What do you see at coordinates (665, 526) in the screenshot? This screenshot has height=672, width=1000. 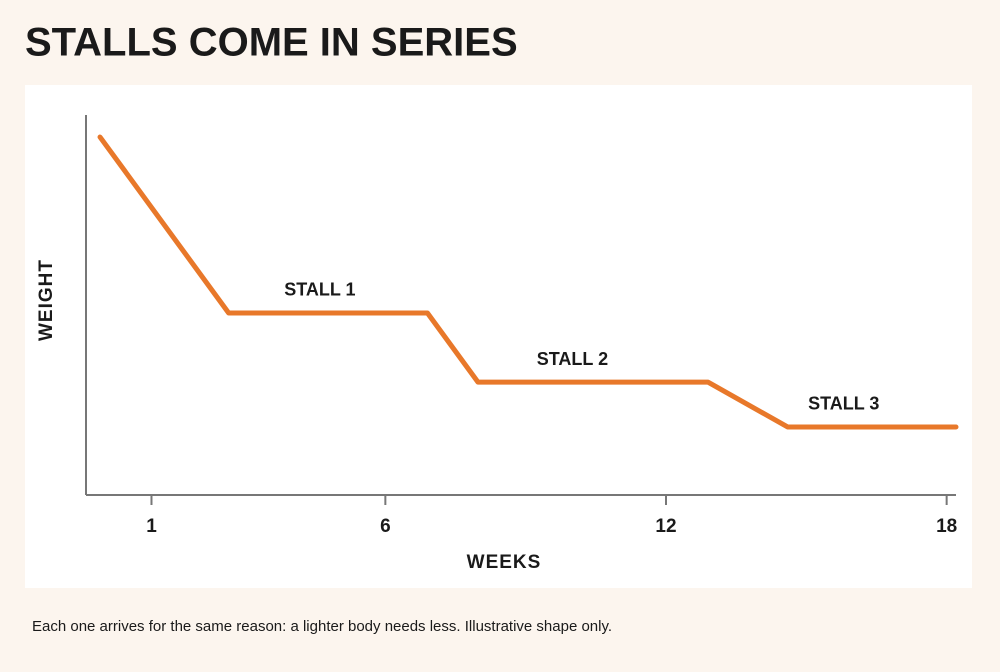 I see `x-tick-label: 12` at bounding box center [665, 526].